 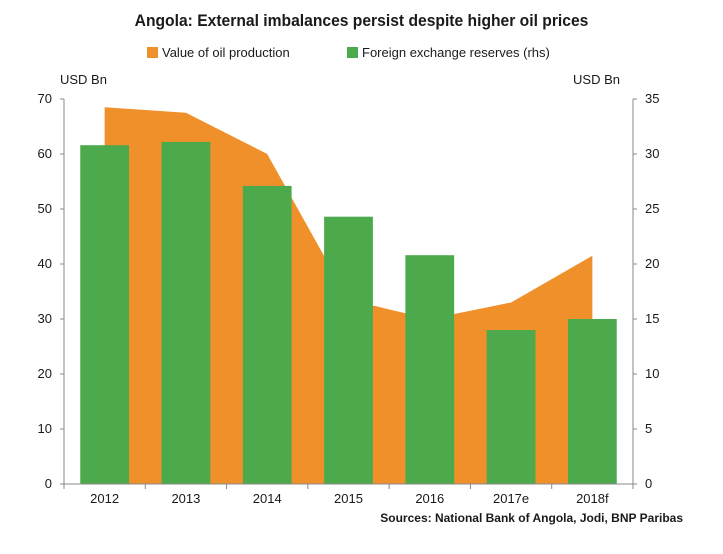 I want to click on fx-reserves-bar-2016, so click(x=430, y=369).